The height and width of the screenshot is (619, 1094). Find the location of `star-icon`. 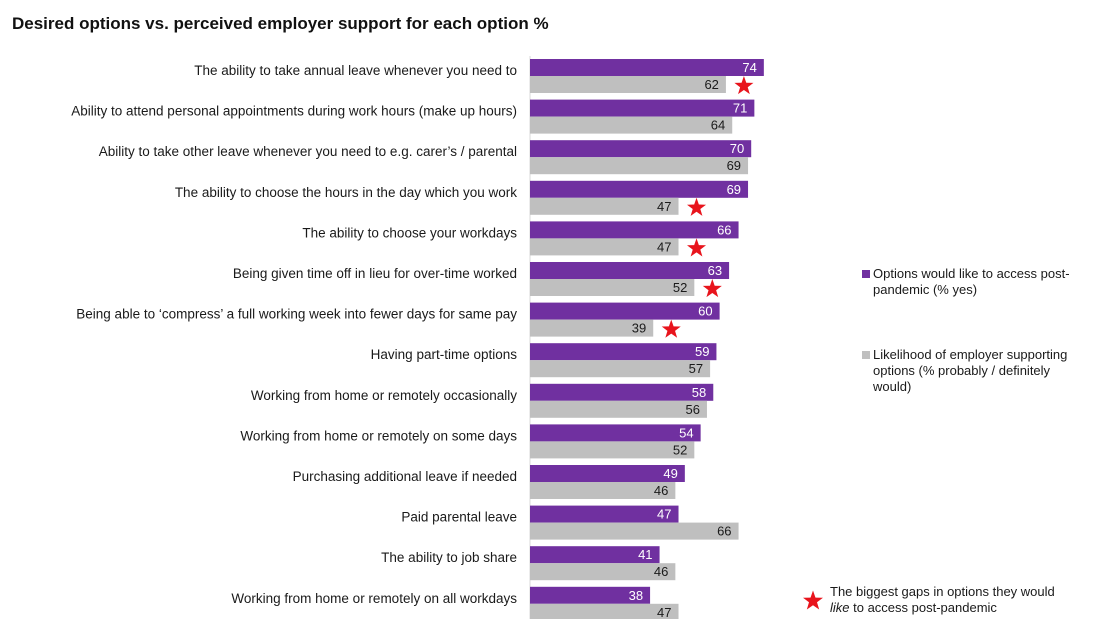

star-icon is located at coordinates (813, 600).